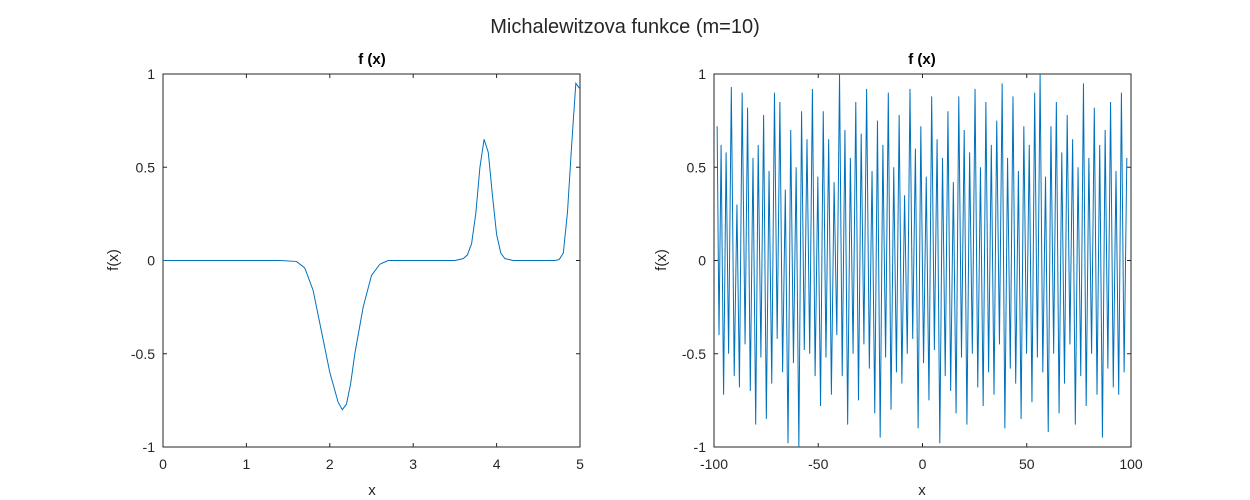  What do you see at coordinates (714, 464) in the screenshot?
I see `right-x-tick-label: -100` at bounding box center [714, 464].